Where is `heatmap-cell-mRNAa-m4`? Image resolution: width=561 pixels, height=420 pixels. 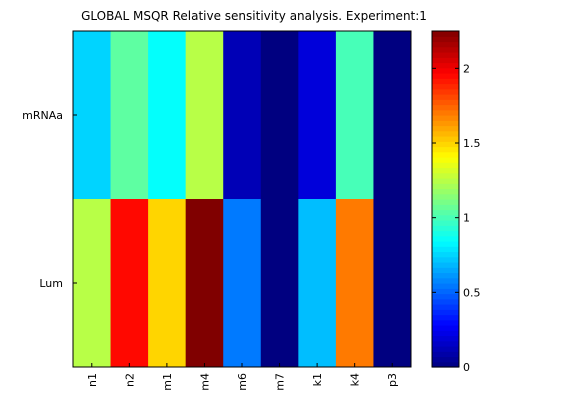
heatmap-cell-mRNAa-m4 is located at coordinates (204, 115).